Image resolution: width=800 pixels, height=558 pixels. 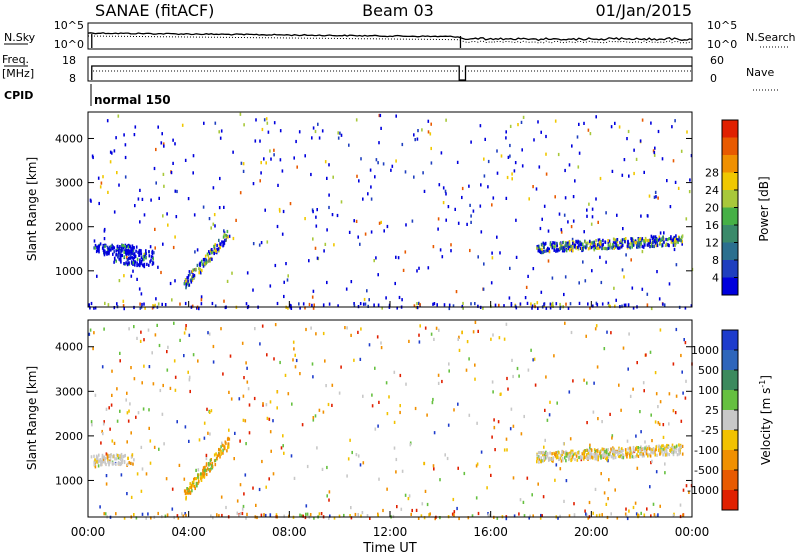 I want to click on colorbar-tick-label: -500, so click(x=706, y=470).